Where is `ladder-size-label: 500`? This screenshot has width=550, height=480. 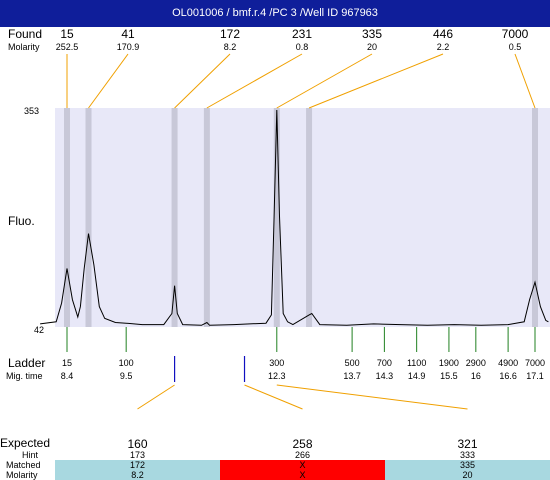
ladder-size-label: 500 is located at coordinates (352, 363).